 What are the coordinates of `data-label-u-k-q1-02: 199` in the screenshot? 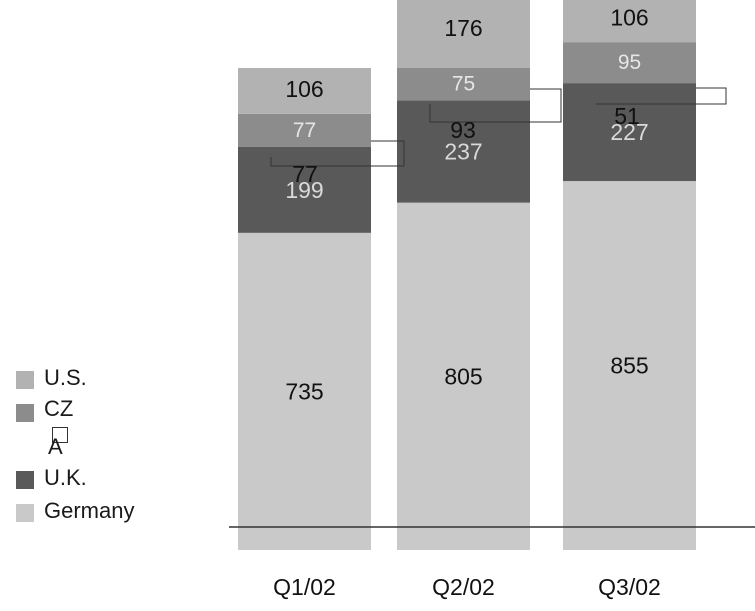 It's located at (304, 190).